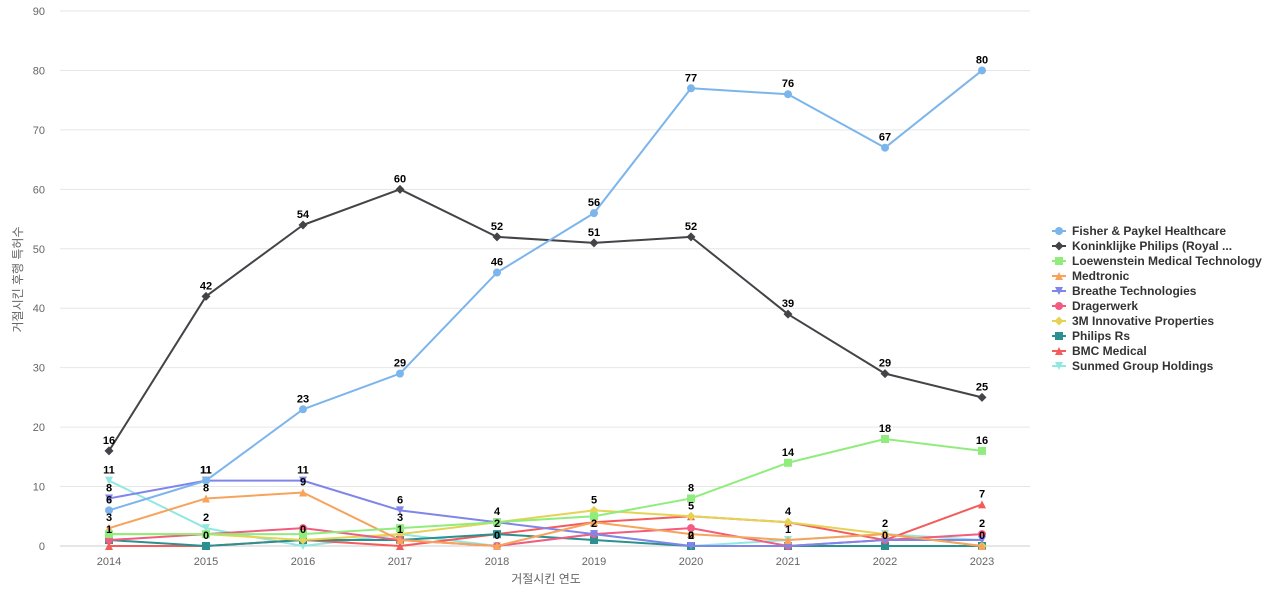 The image size is (1280, 600). I want to click on x-tick-label: 2022, so click(885, 562).